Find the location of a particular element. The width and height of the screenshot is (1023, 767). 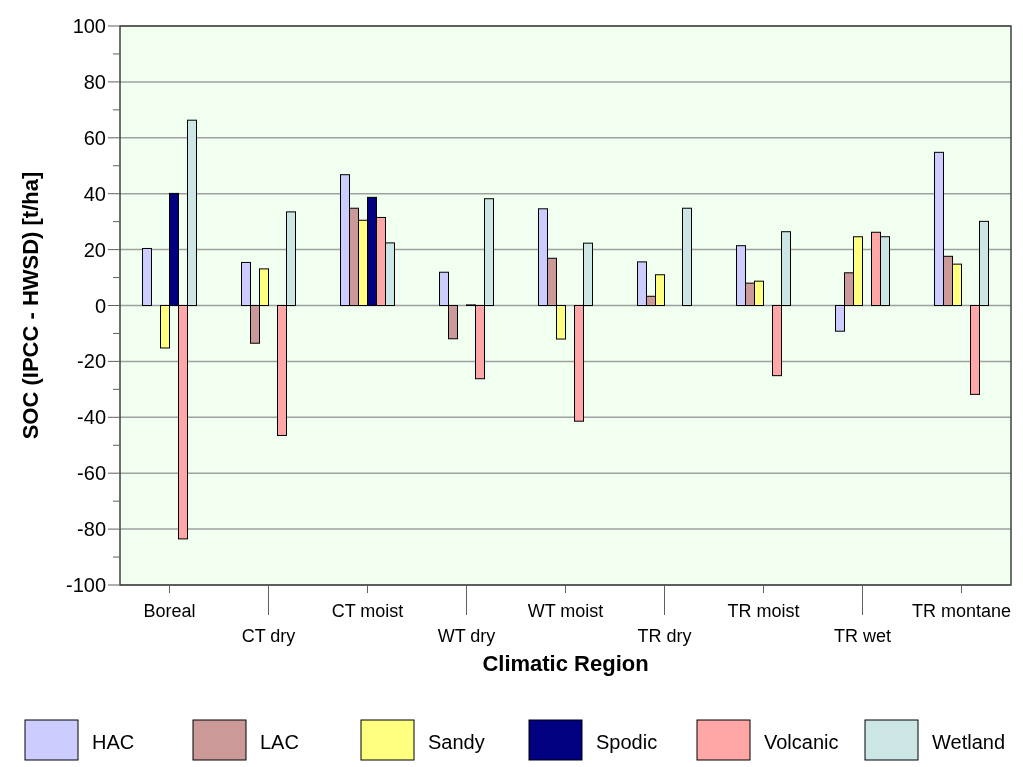

y-tick-label: -60 is located at coordinates (91, 473).